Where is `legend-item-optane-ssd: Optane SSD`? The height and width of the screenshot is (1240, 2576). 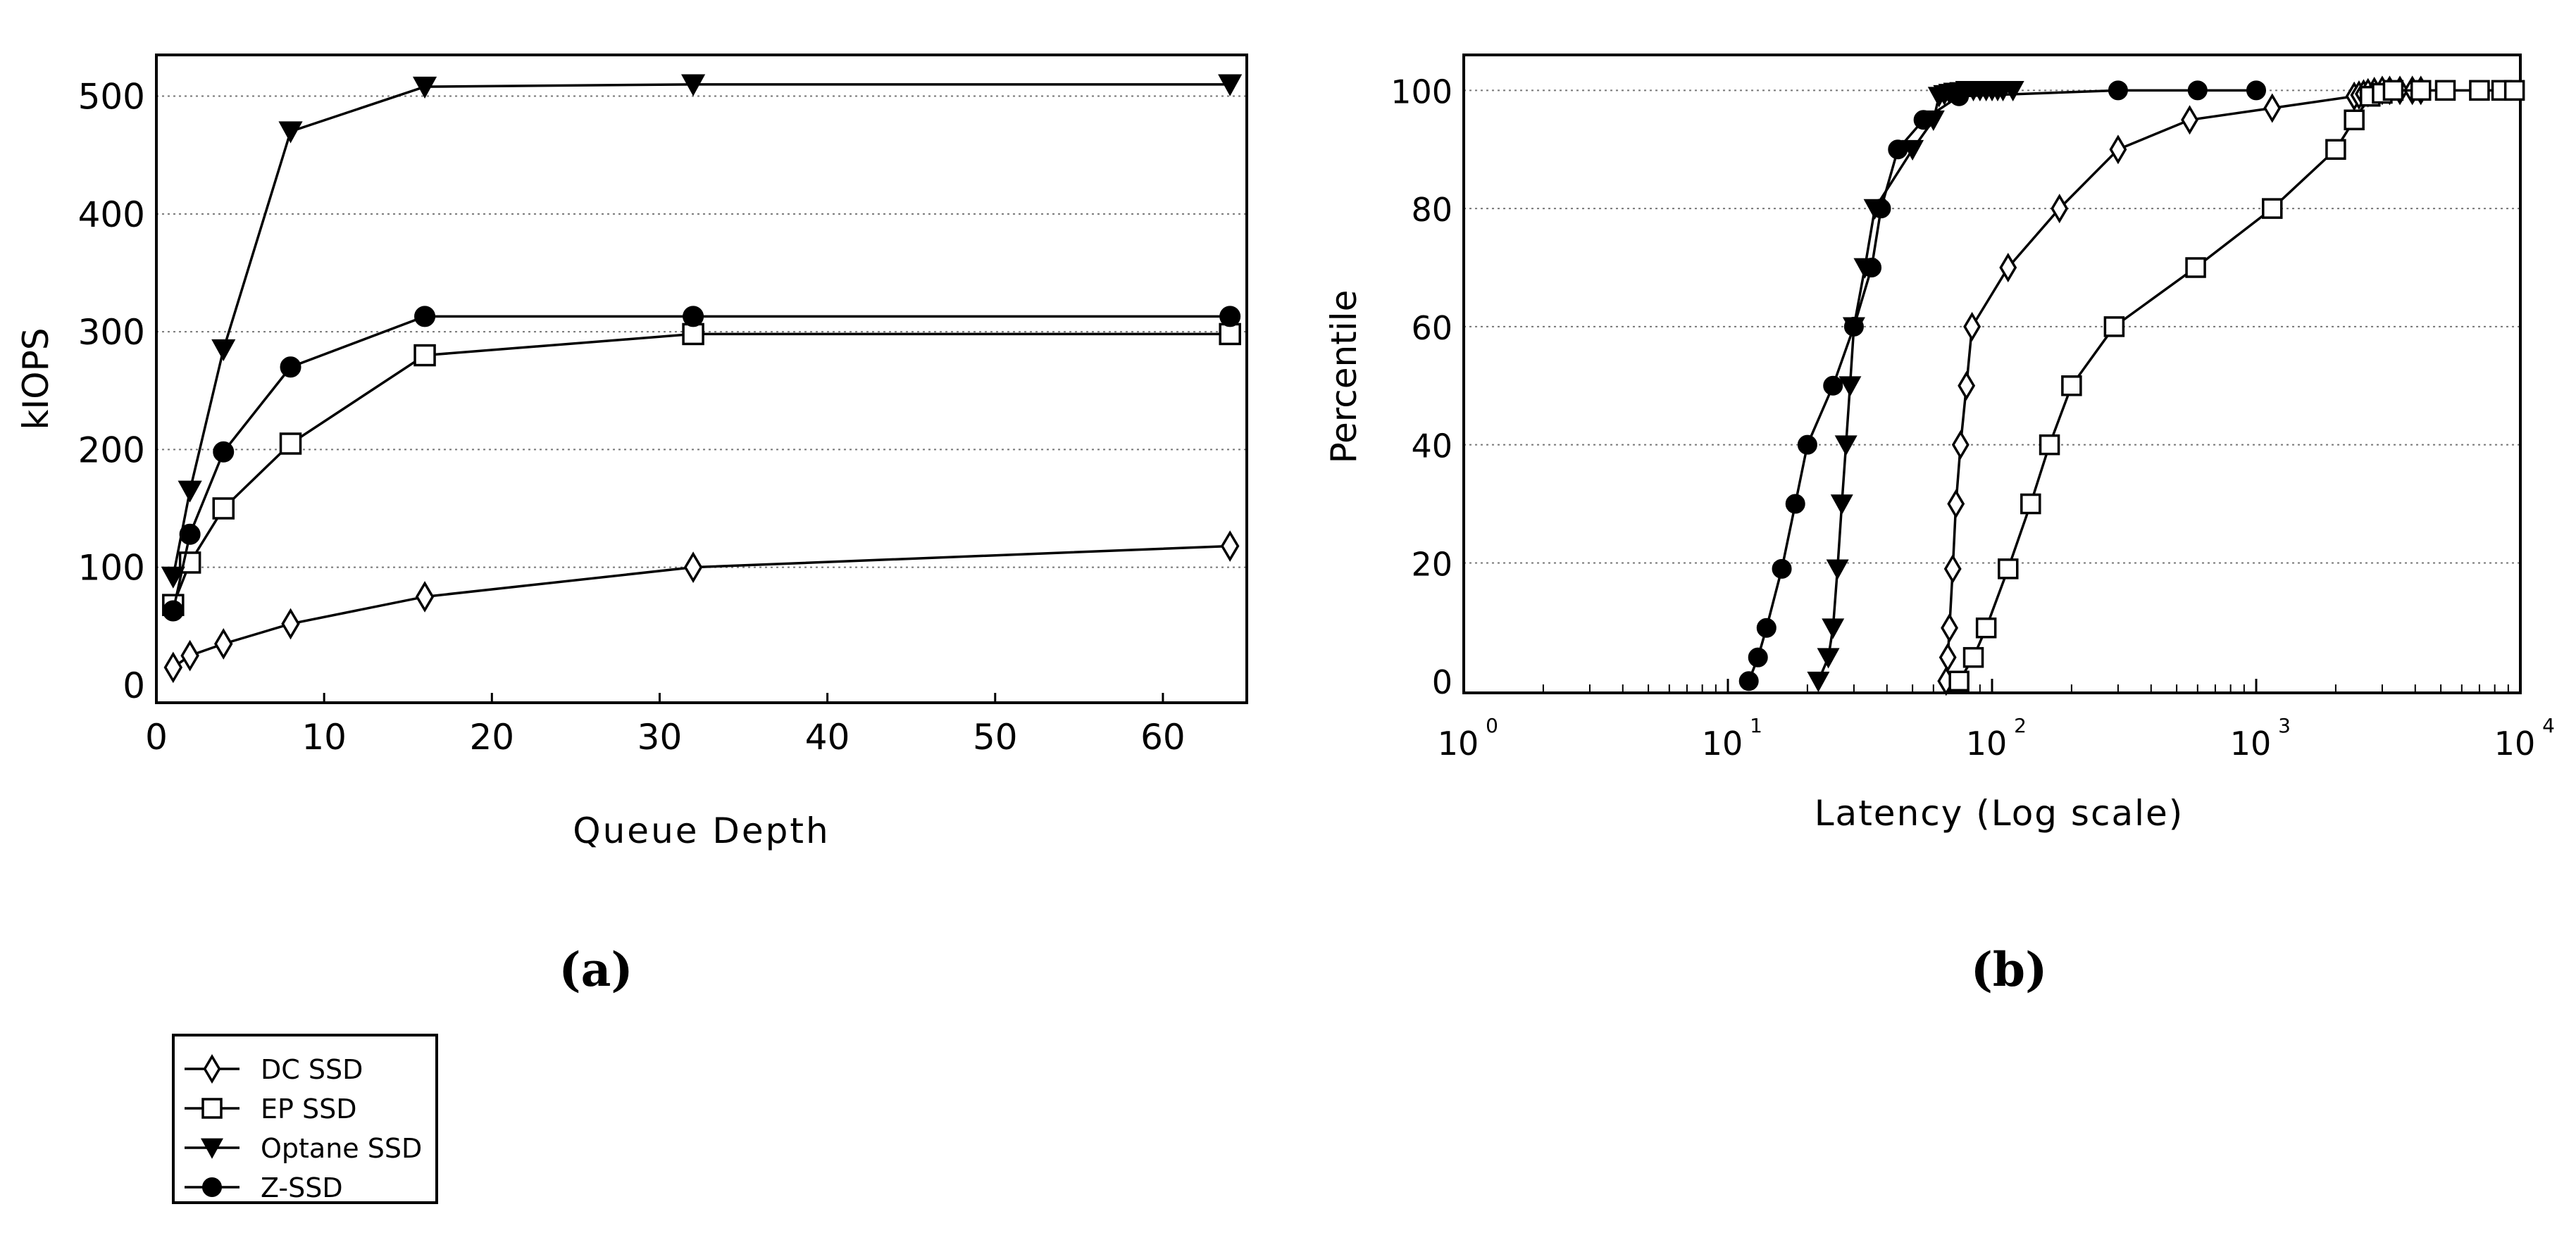
legend-item-optane-ssd: Optane SSD is located at coordinates (303, 1148).